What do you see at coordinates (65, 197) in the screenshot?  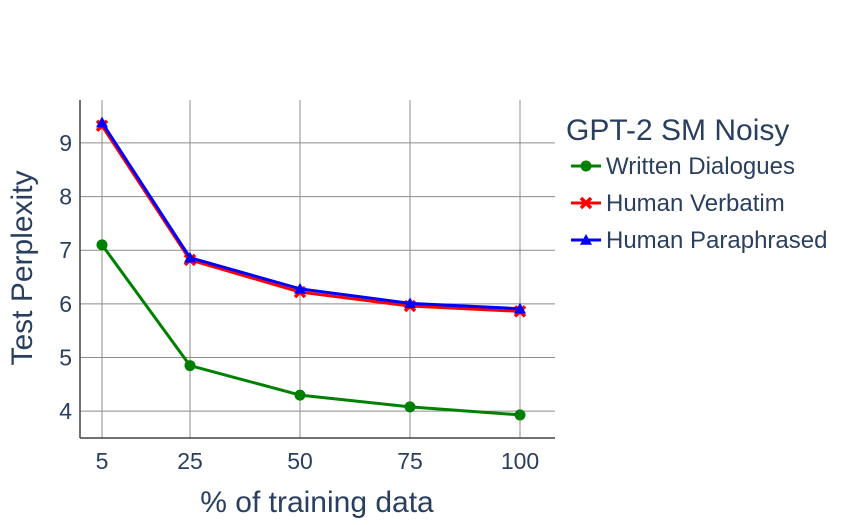 I see `y-tick-label: 8` at bounding box center [65, 197].